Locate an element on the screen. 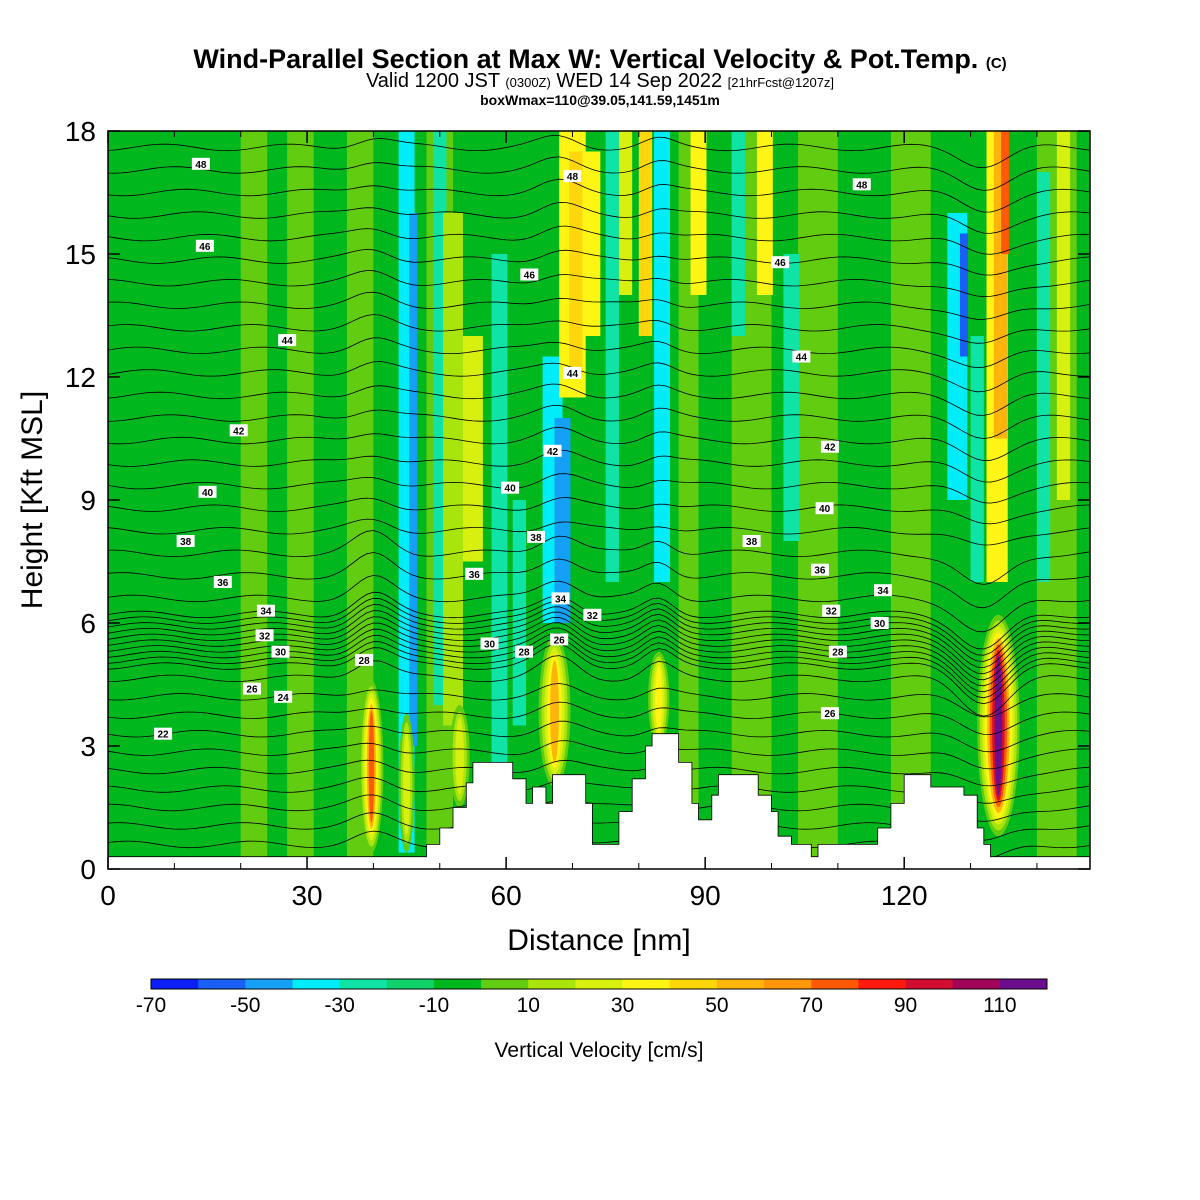 This screenshot has width=1200, height=1200. y-tick-label: 0 is located at coordinates (88, 869).